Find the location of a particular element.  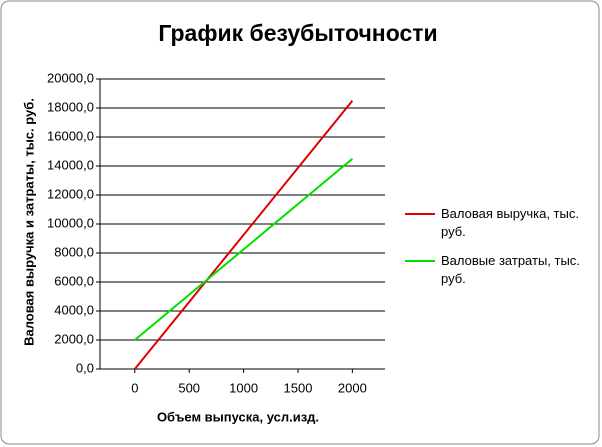

x-tick-label: 500 is located at coordinates (189, 387).